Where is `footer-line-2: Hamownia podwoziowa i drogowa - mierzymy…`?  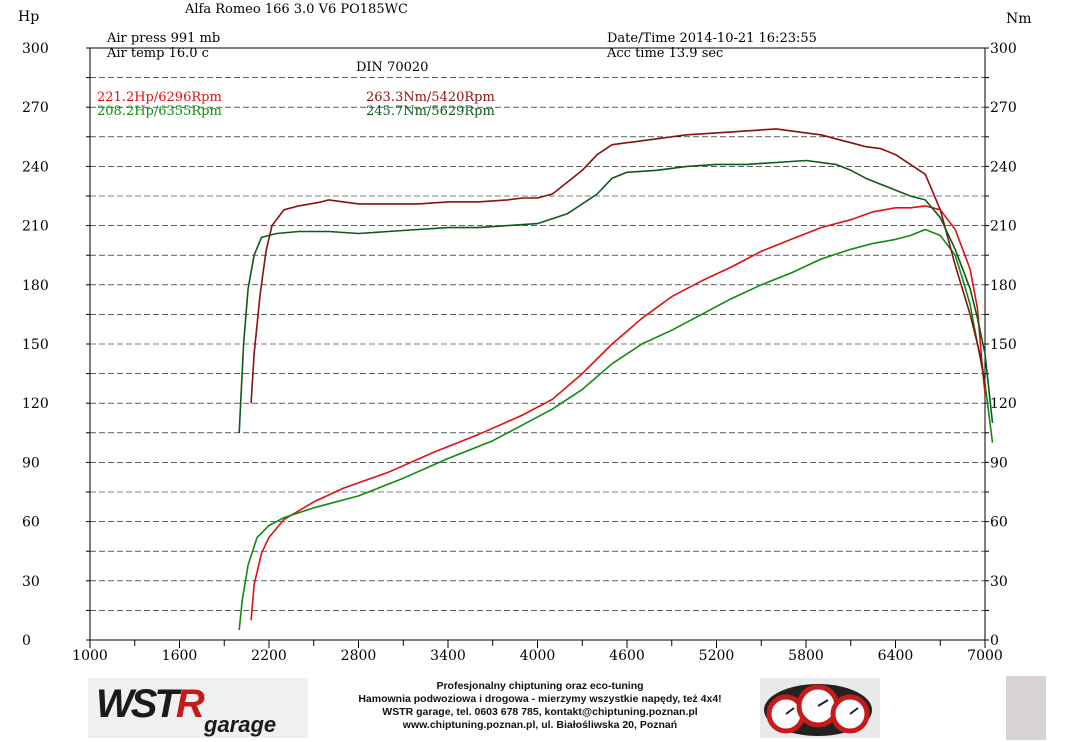 footer-line-2: Hamownia podwoziowa i drogowa - mierzymy… is located at coordinates (540, 699).